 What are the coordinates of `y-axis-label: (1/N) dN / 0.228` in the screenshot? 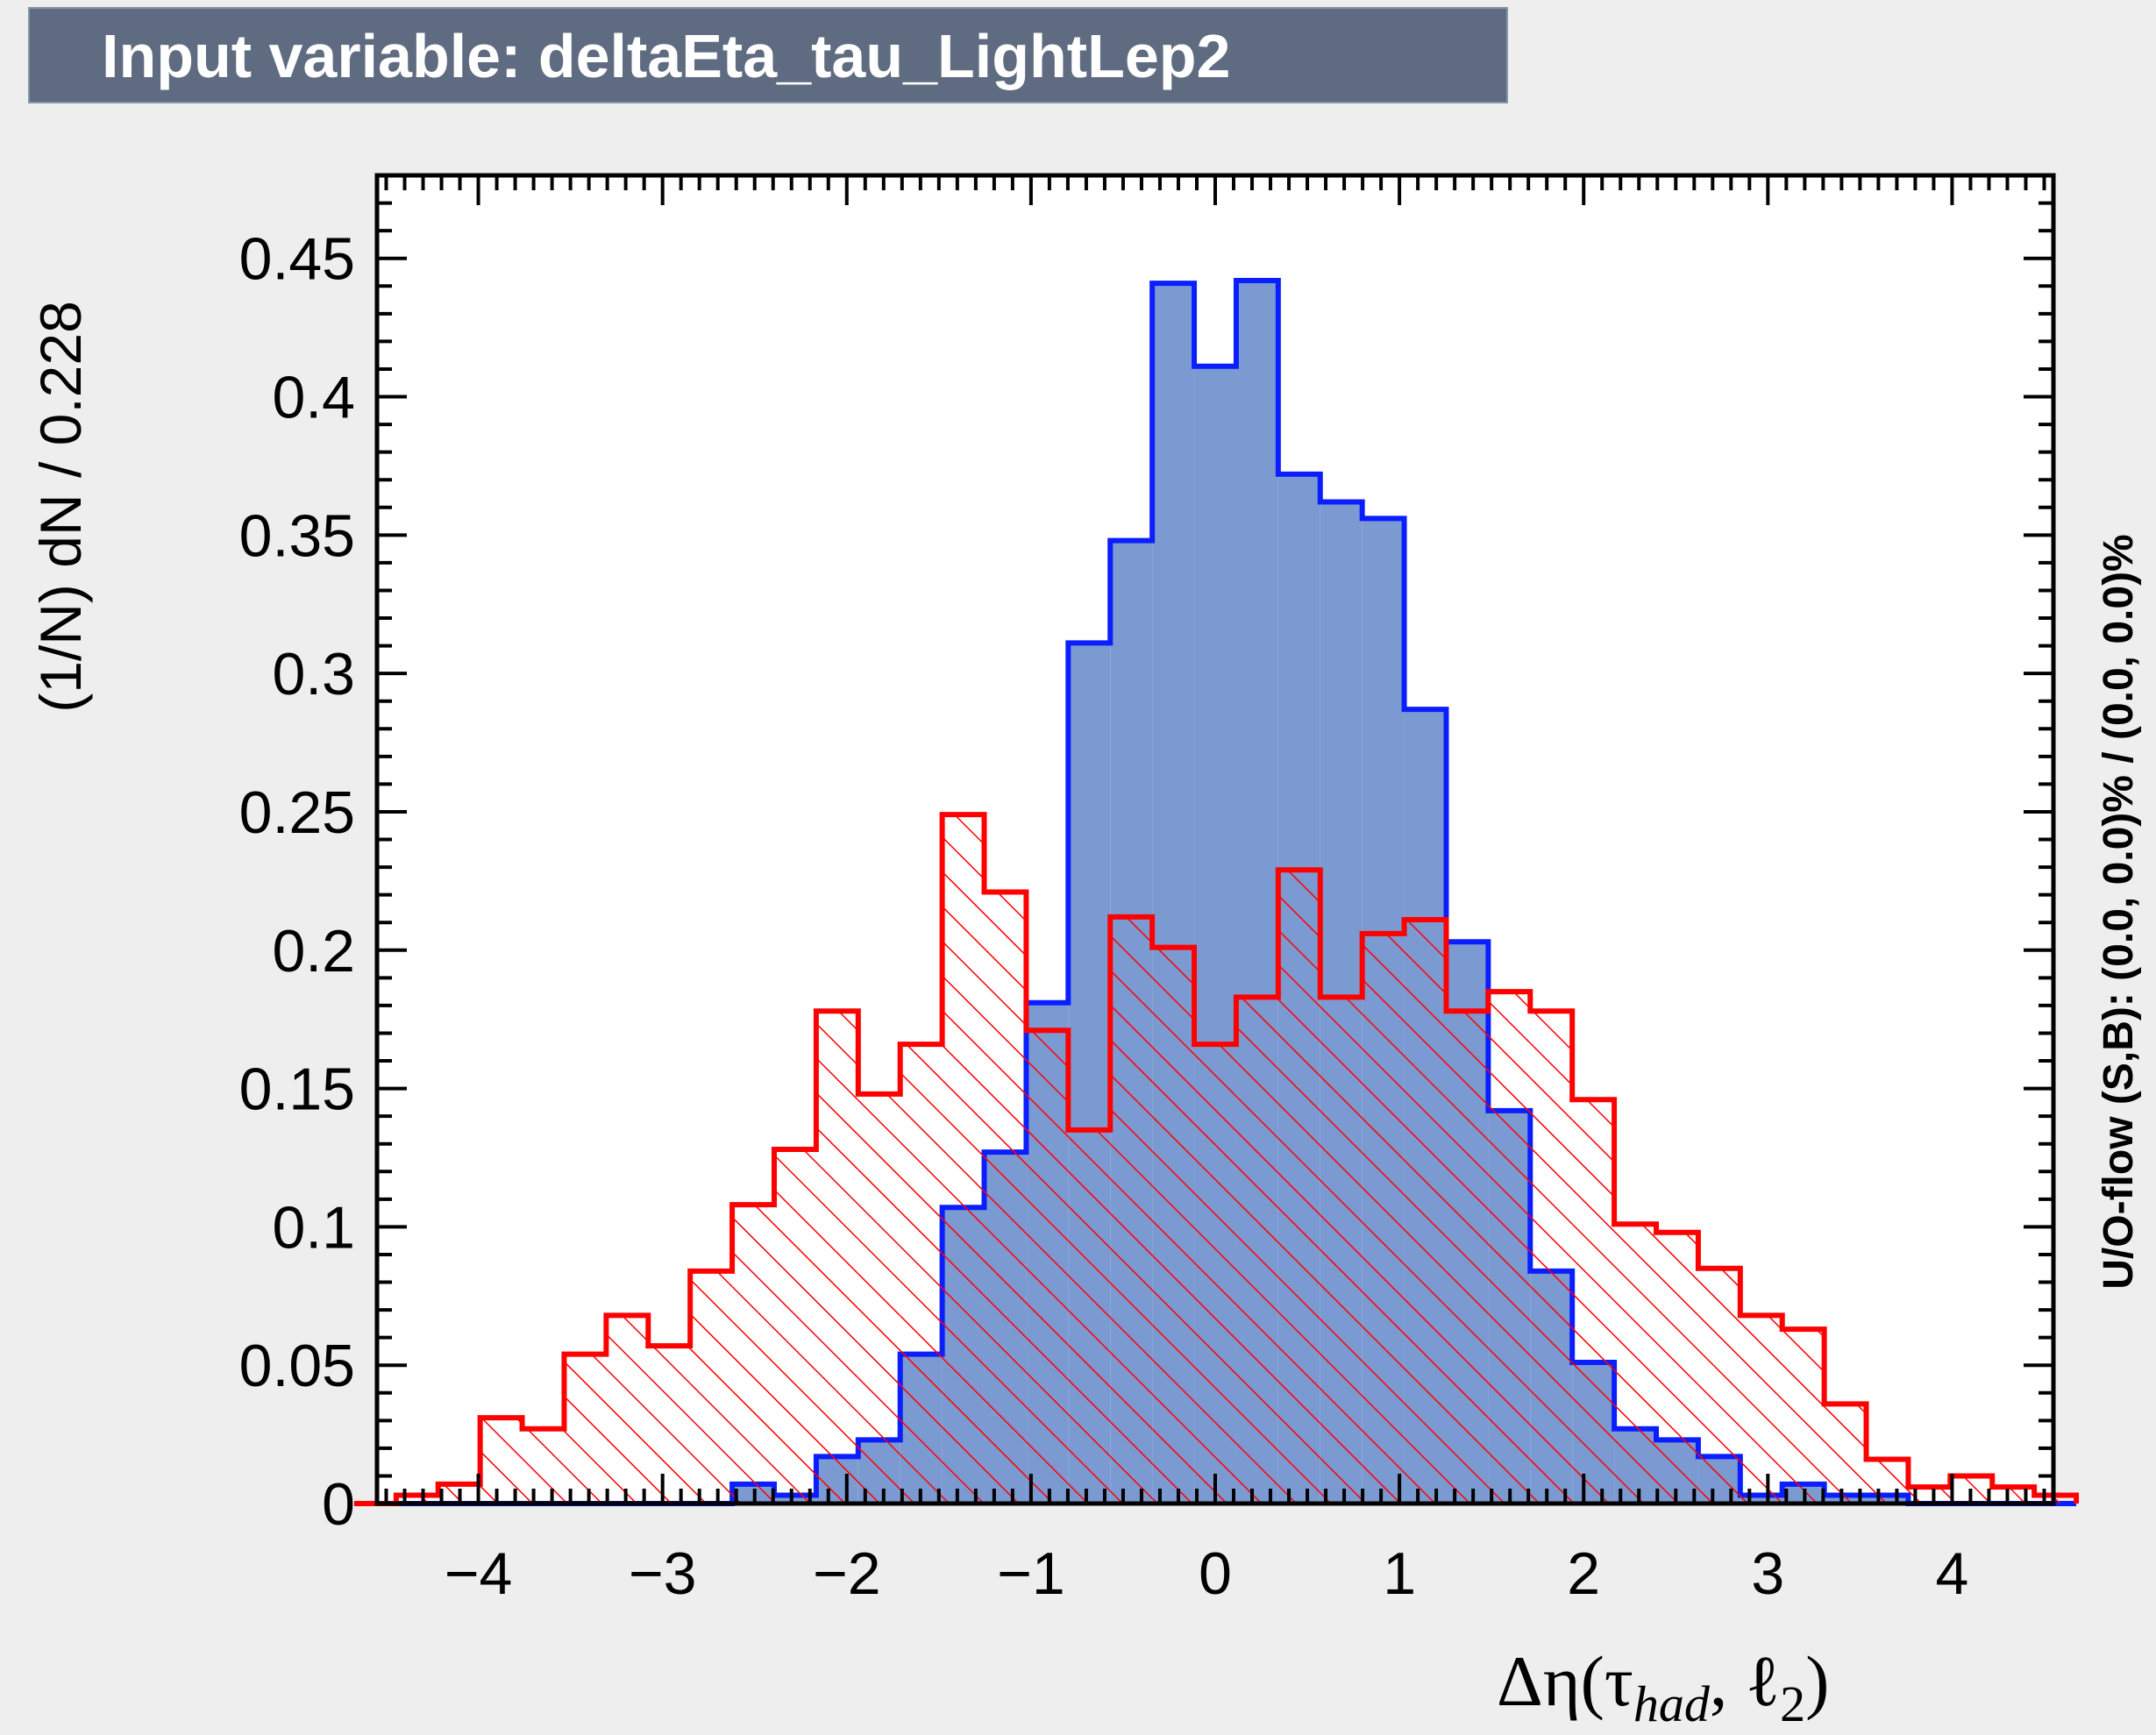 It's located at (60, 507).